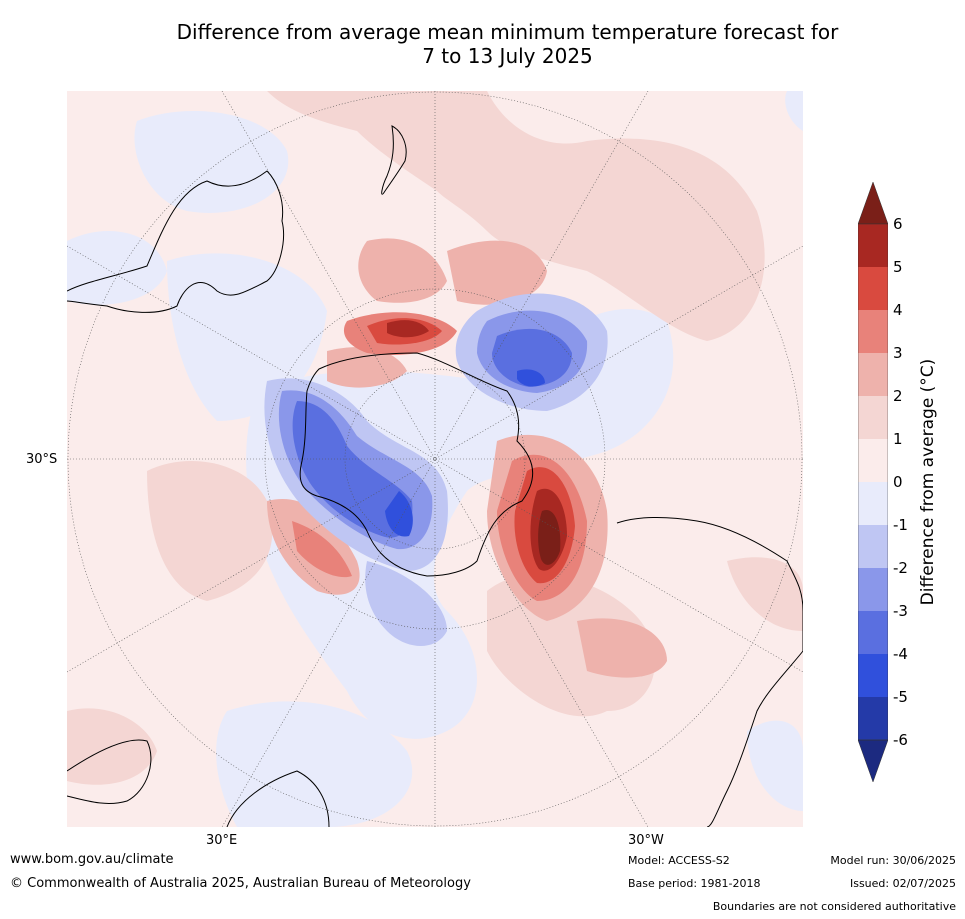 The width and height of the screenshot is (965, 919). I want to click on colorbar-tick-4: 4, so click(898, 310).